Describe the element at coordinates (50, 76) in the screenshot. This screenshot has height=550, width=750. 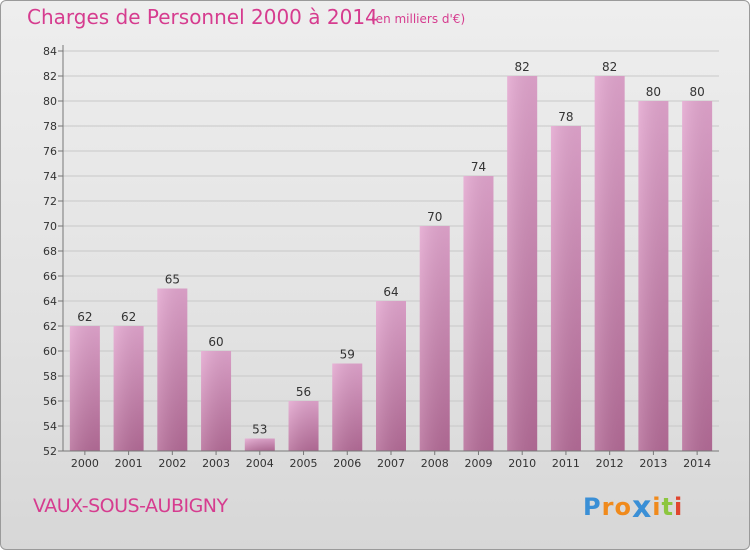
I see `y-tick-label: 82` at that location.